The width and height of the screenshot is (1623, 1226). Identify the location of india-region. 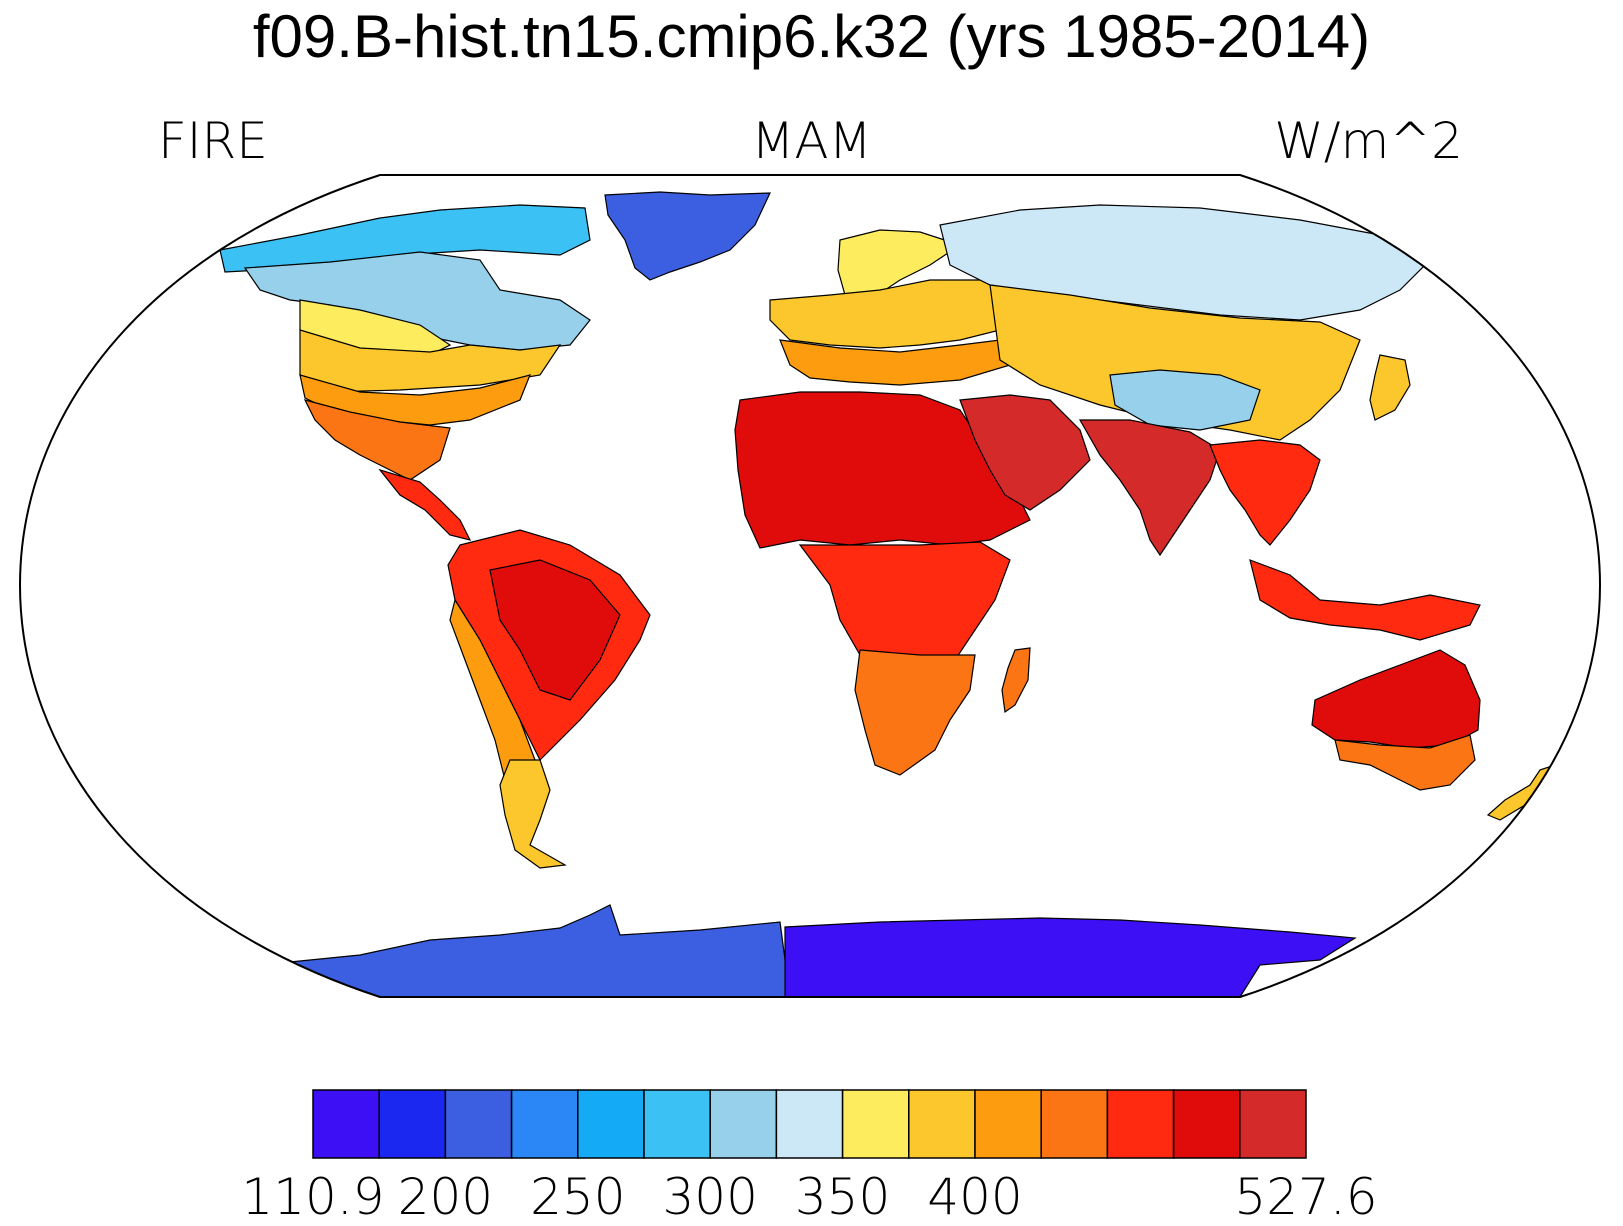
(1149, 488).